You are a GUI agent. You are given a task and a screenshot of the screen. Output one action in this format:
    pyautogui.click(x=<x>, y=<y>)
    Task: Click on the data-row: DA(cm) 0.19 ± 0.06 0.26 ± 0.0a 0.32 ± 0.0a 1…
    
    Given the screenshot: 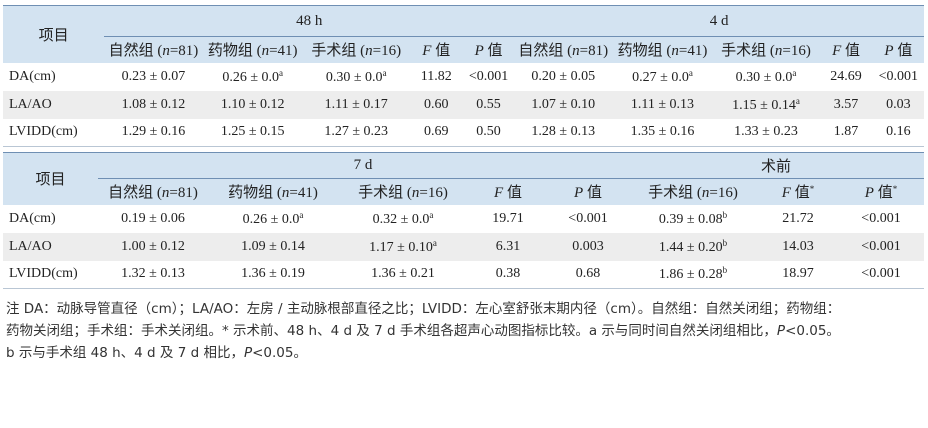 What is the action you would take?
    pyautogui.click(x=463, y=219)
    